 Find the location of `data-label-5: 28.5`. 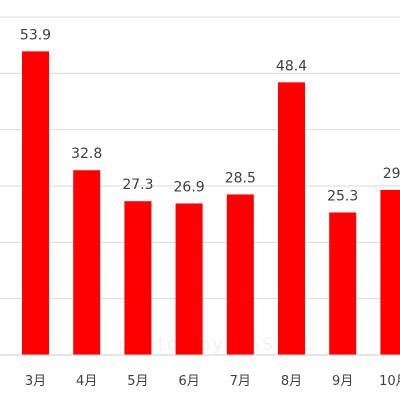

data-label-5: 28.5 is located at coordinates (240, 178).